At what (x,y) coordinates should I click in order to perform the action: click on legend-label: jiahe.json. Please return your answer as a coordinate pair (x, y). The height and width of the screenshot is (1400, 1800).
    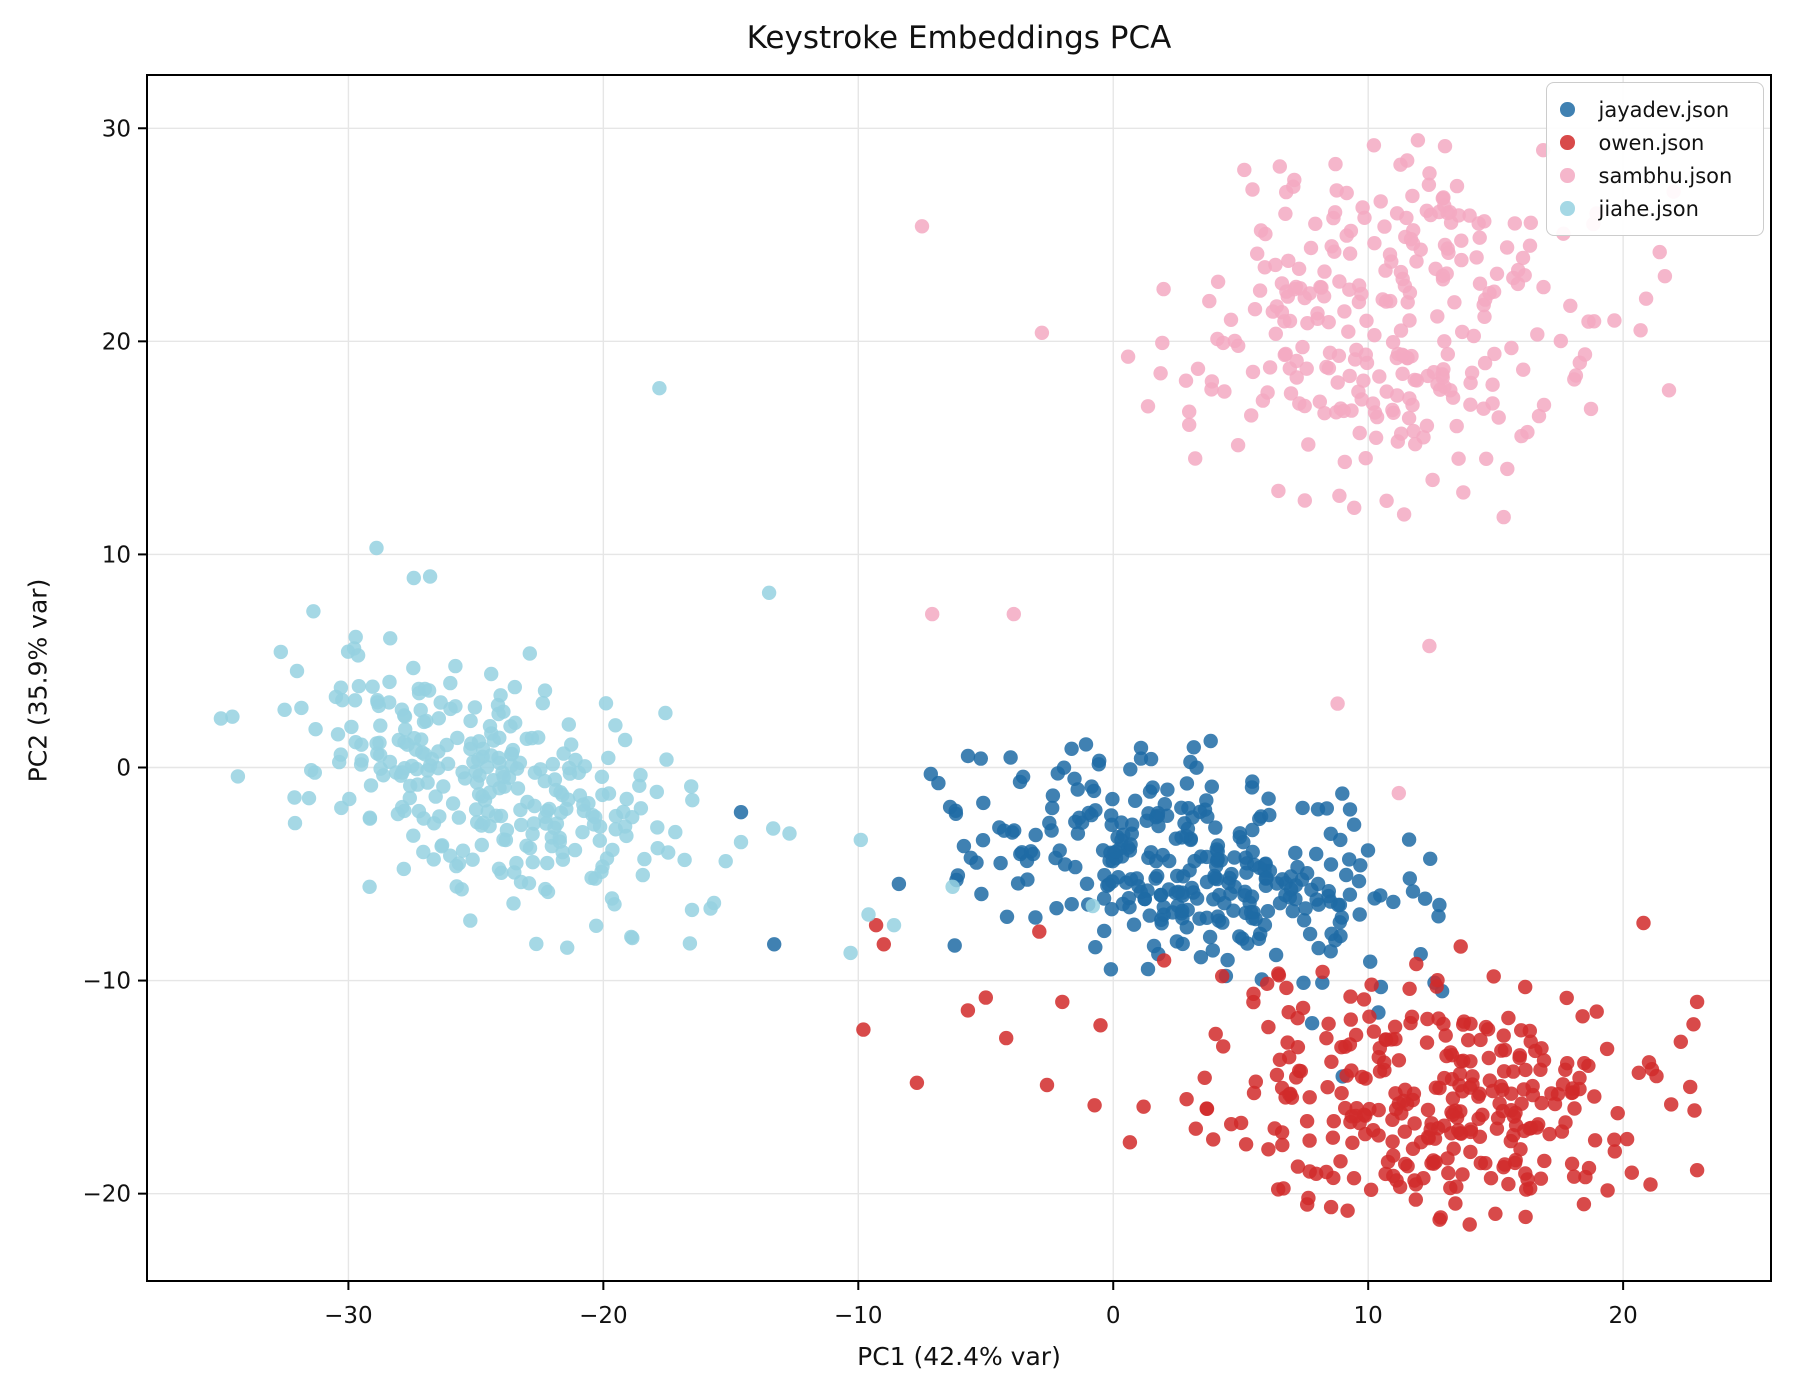
    Looking at the image, I should click on (1648, 208).